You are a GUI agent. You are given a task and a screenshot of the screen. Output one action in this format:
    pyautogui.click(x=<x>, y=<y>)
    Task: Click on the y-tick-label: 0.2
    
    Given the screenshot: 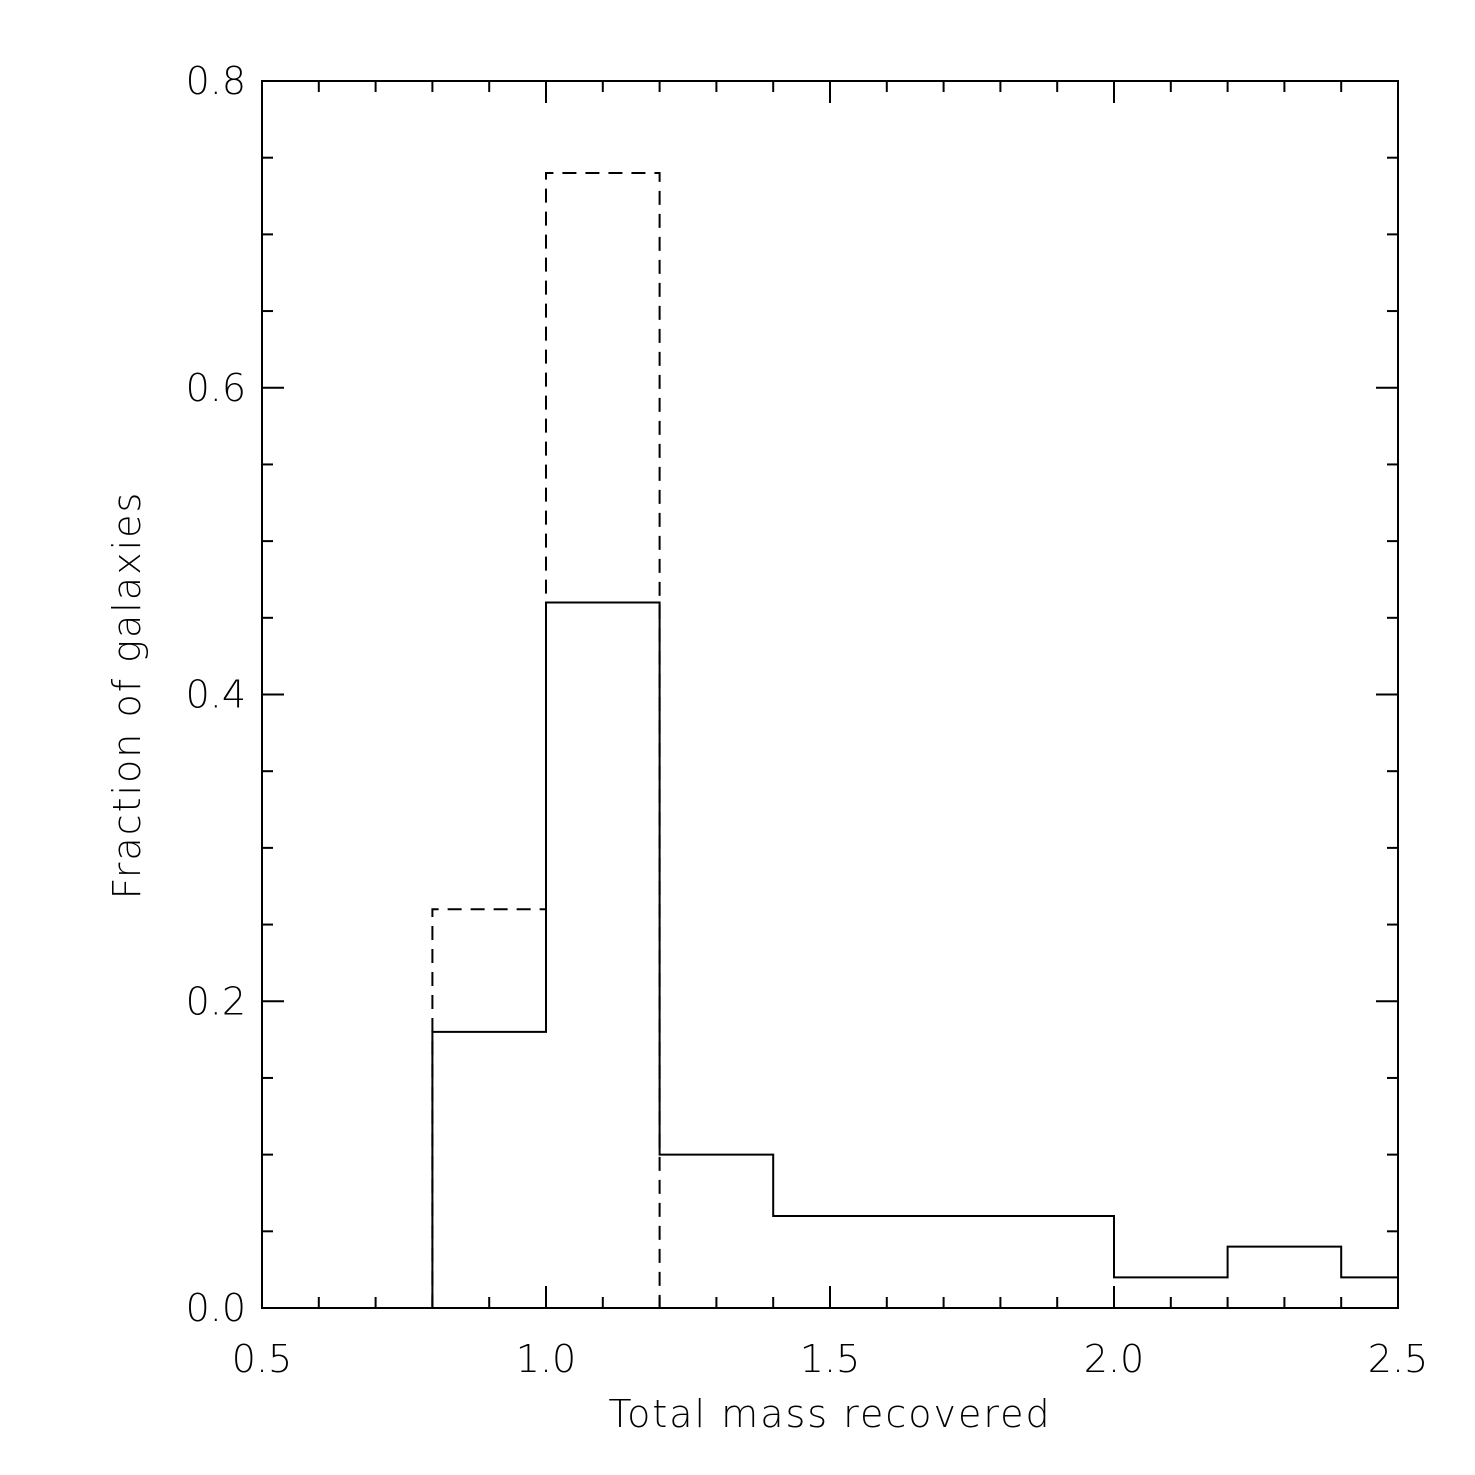 What is the action you would take?
    pyautogui.click(x=216, y=1001)
    